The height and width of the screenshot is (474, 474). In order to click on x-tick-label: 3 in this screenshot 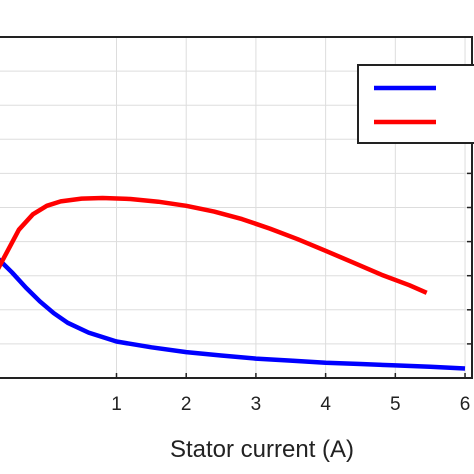, I will do `click(256, 404)`.